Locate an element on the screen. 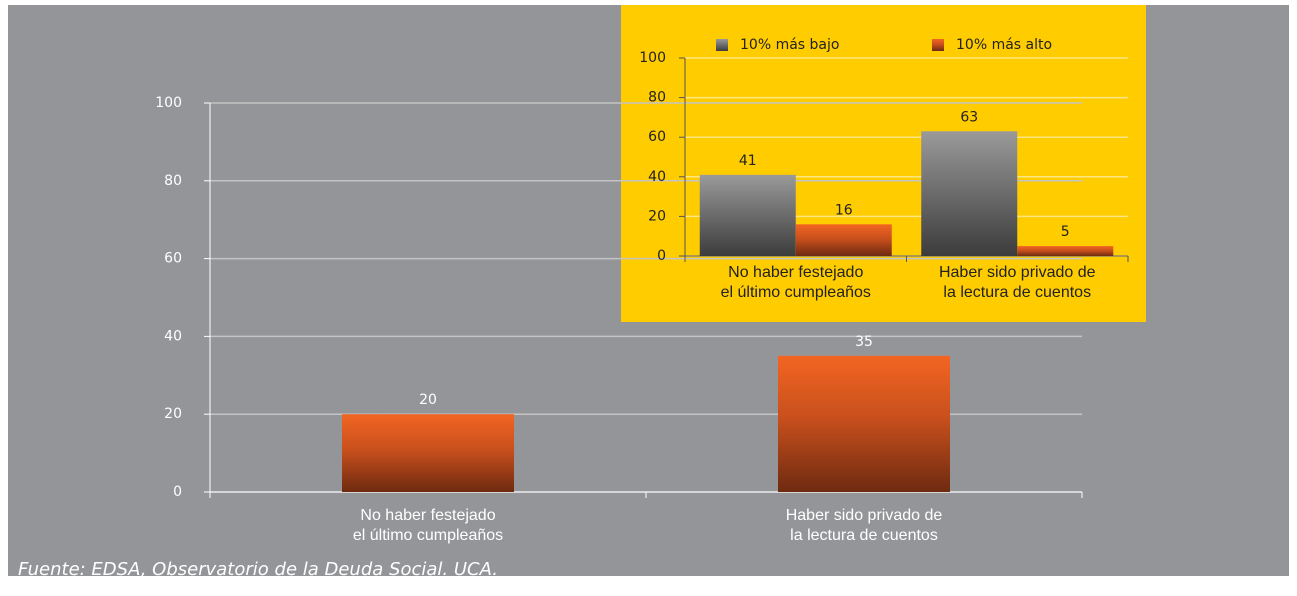 This screenshot has height=596, width=1297. value-label: 41 is located at coordinates (748, 161).